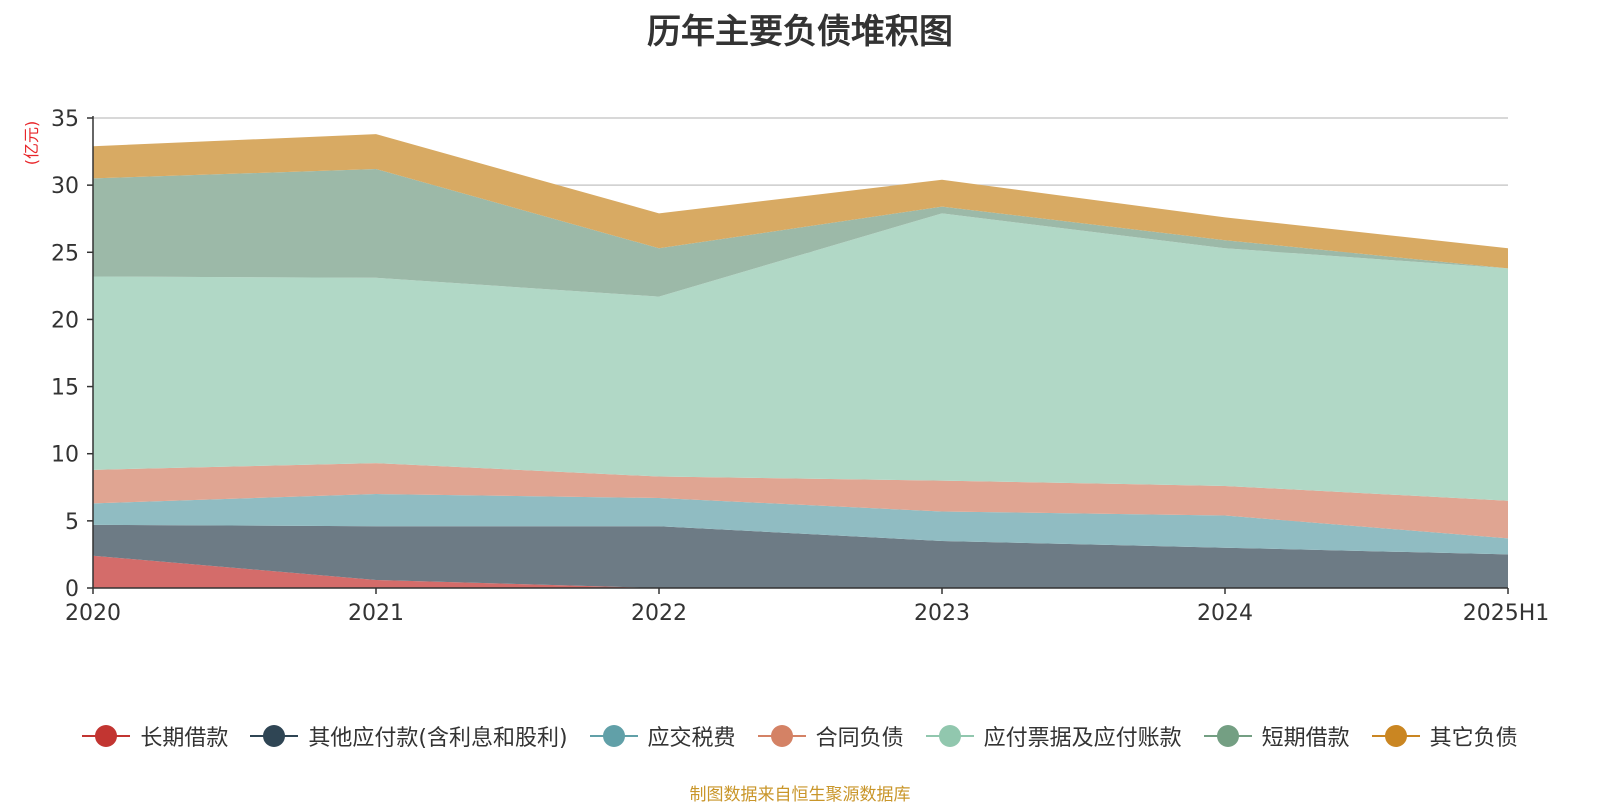  I want to click on x-tick-label: 2024, so click(1225, 613).